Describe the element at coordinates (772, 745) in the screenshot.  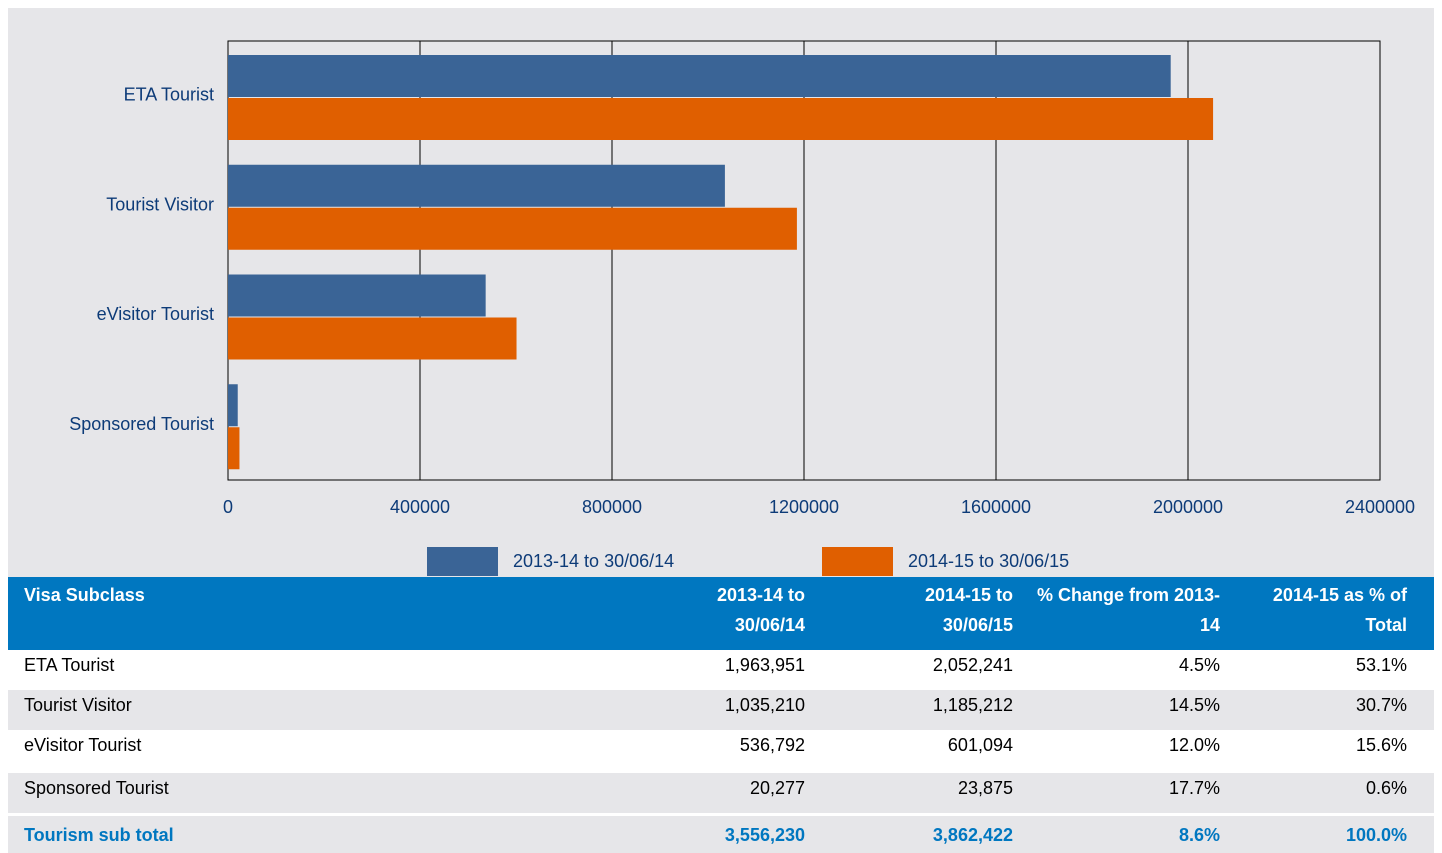
I see `table-cell: 536,792` at that location.